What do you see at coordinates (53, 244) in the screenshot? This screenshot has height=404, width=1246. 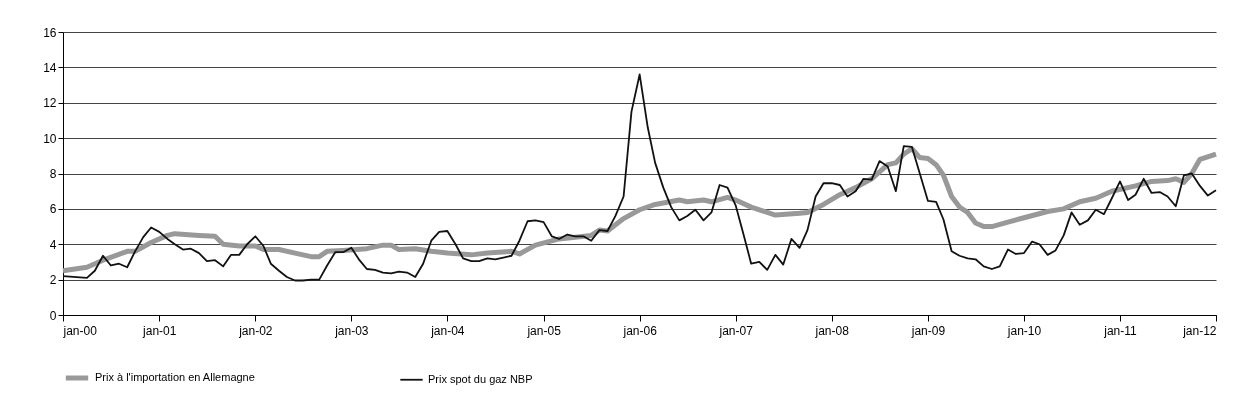 I see `y-tick-label: 4` at bounding box center [53, 244].